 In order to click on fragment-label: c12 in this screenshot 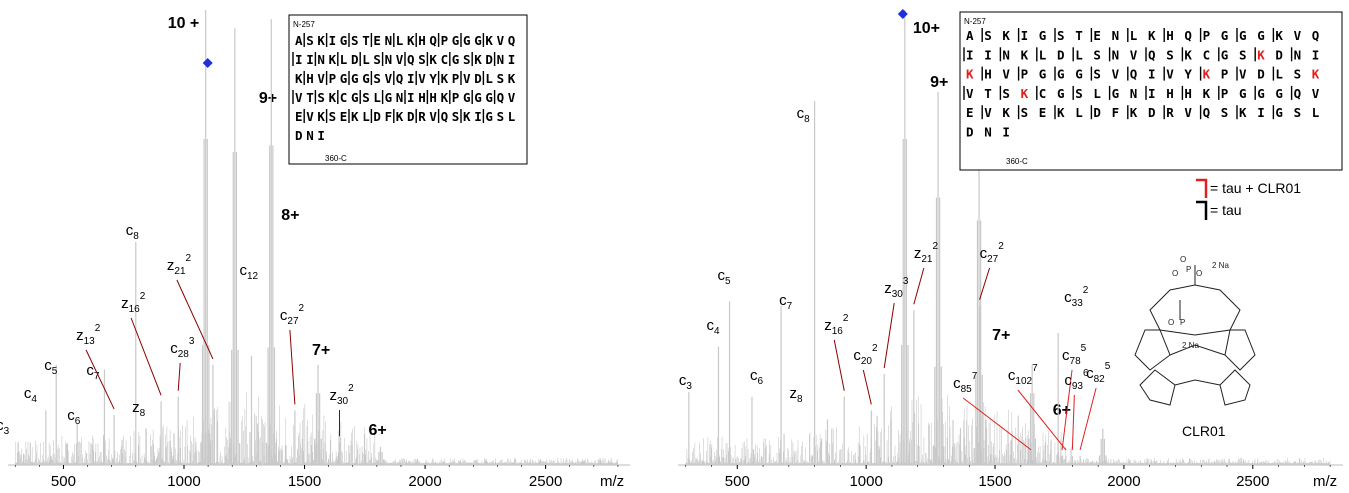, I will do `click(248, 272)`.